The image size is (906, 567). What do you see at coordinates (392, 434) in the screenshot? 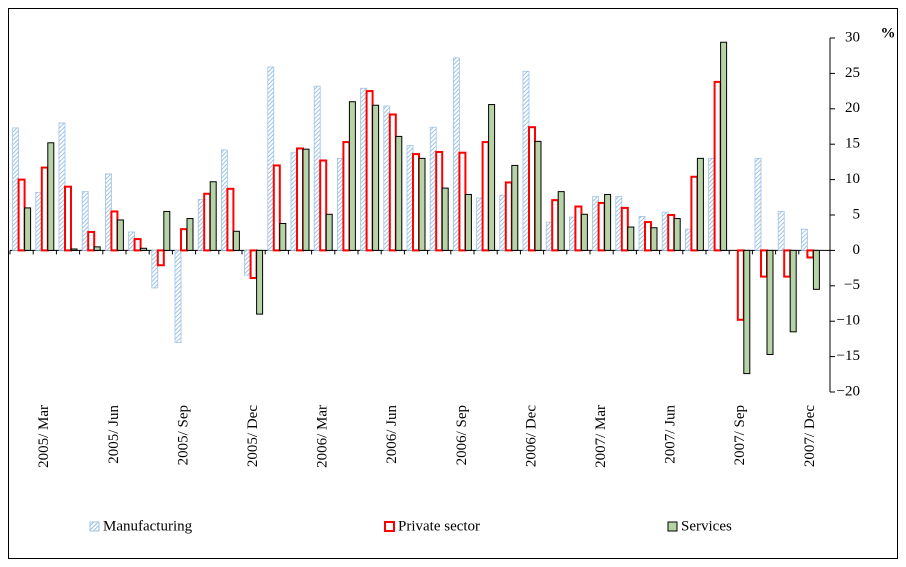
I see `x-tick-label: 2006/ Jun` at bounding box center [392, 434].